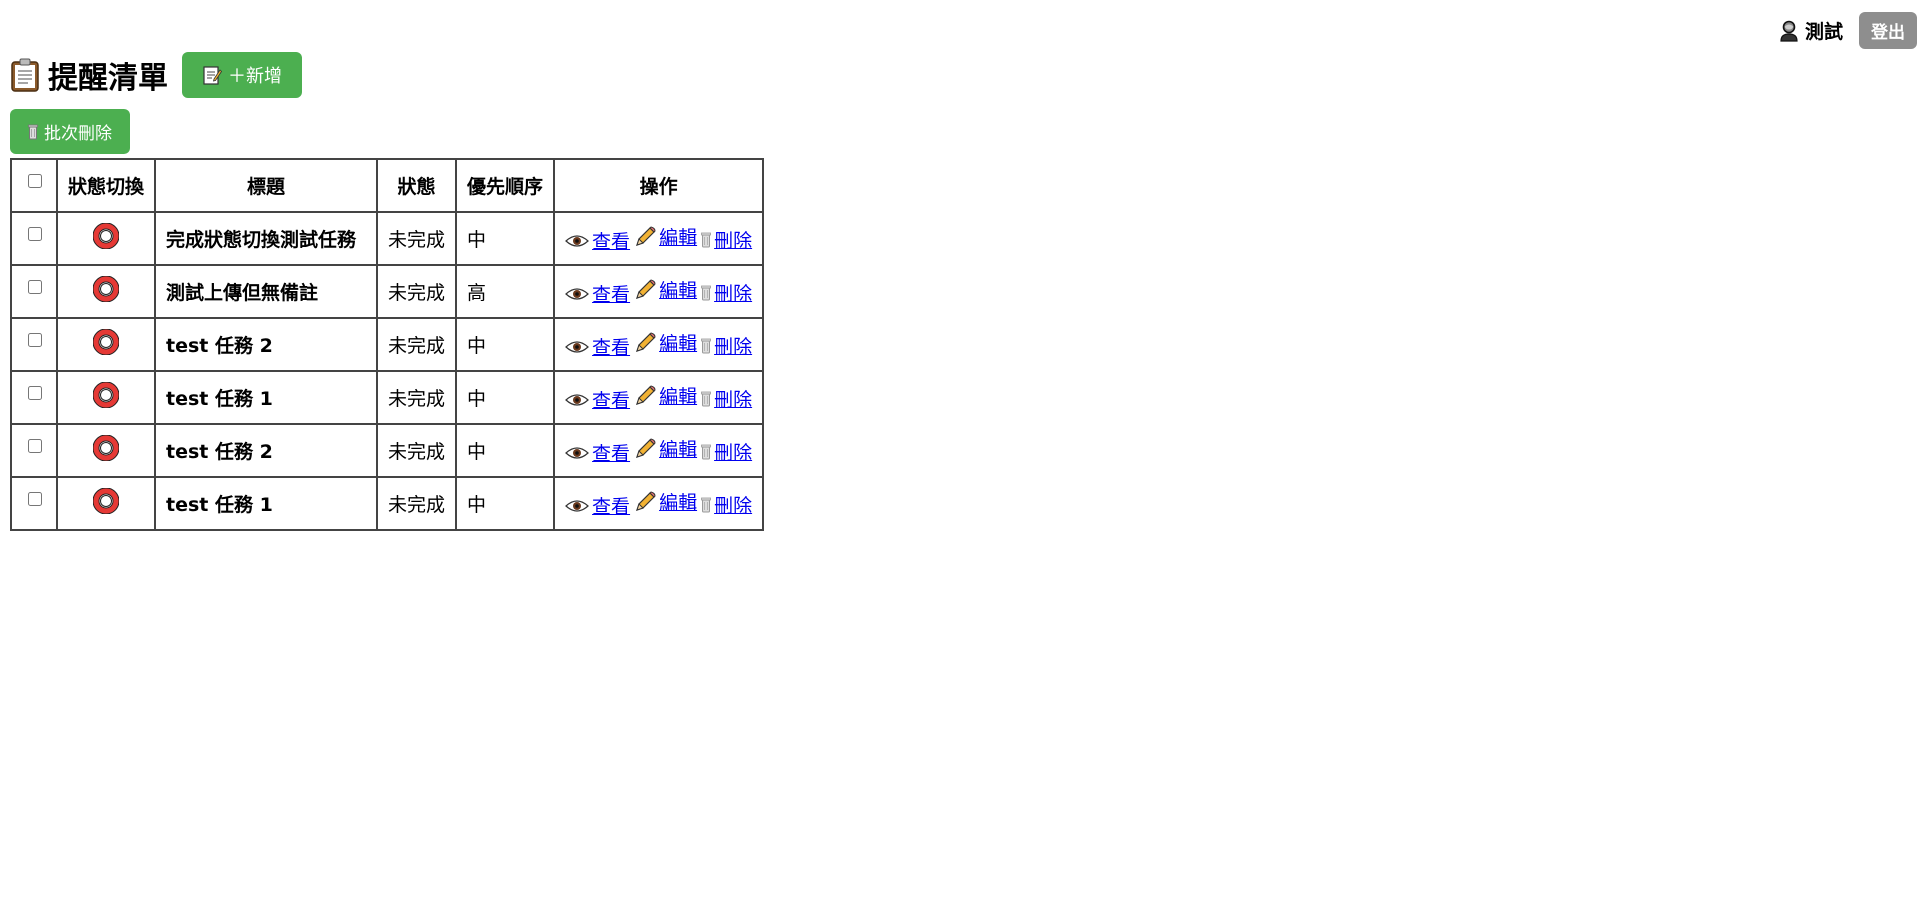 The image size is (1925, 920). I want to click on column-header-actions: 操作, so click(659, 185).